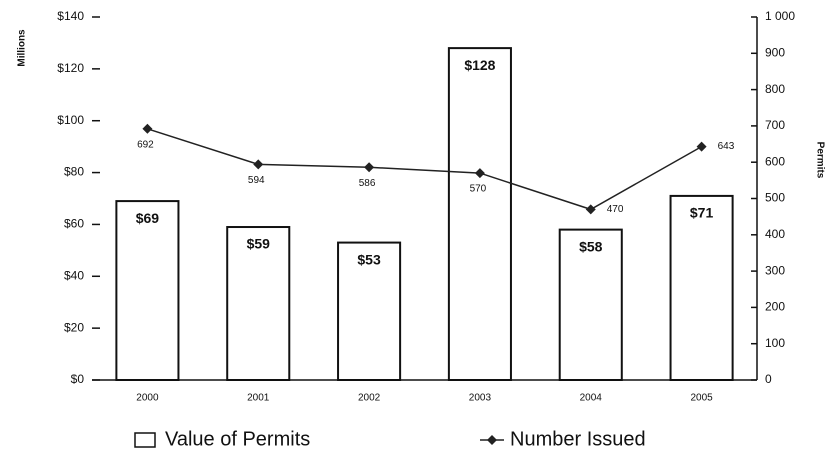 The height and width of the screenshot is (456, 839). Describe the element at coordinates (369, 259) in the screenshot. I see `bar-label: $53` at that location.